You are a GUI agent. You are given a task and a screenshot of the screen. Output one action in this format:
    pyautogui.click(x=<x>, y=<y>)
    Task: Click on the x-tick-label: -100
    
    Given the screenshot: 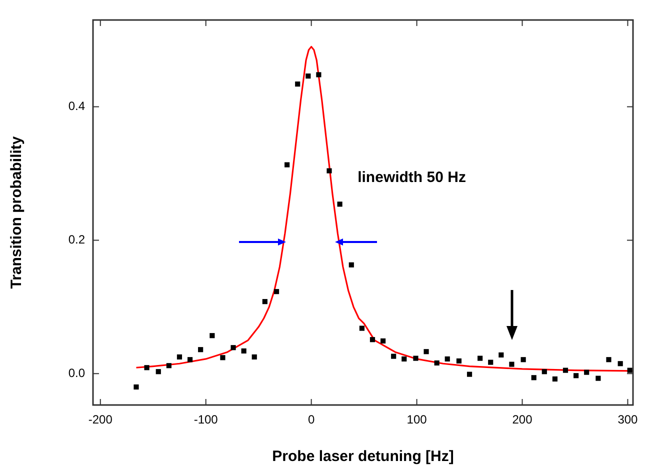 What is the action you would take?
    pyautogui.click(x=206, y=419)
    